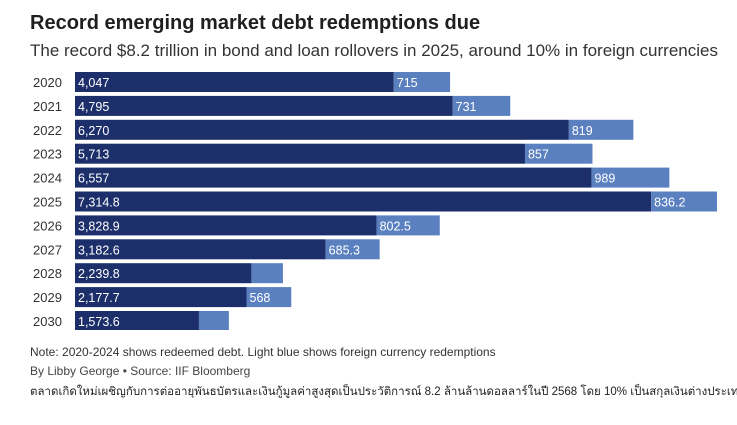  I want to click on label-domestic-2025: 7,314.8, so click(99, 203).